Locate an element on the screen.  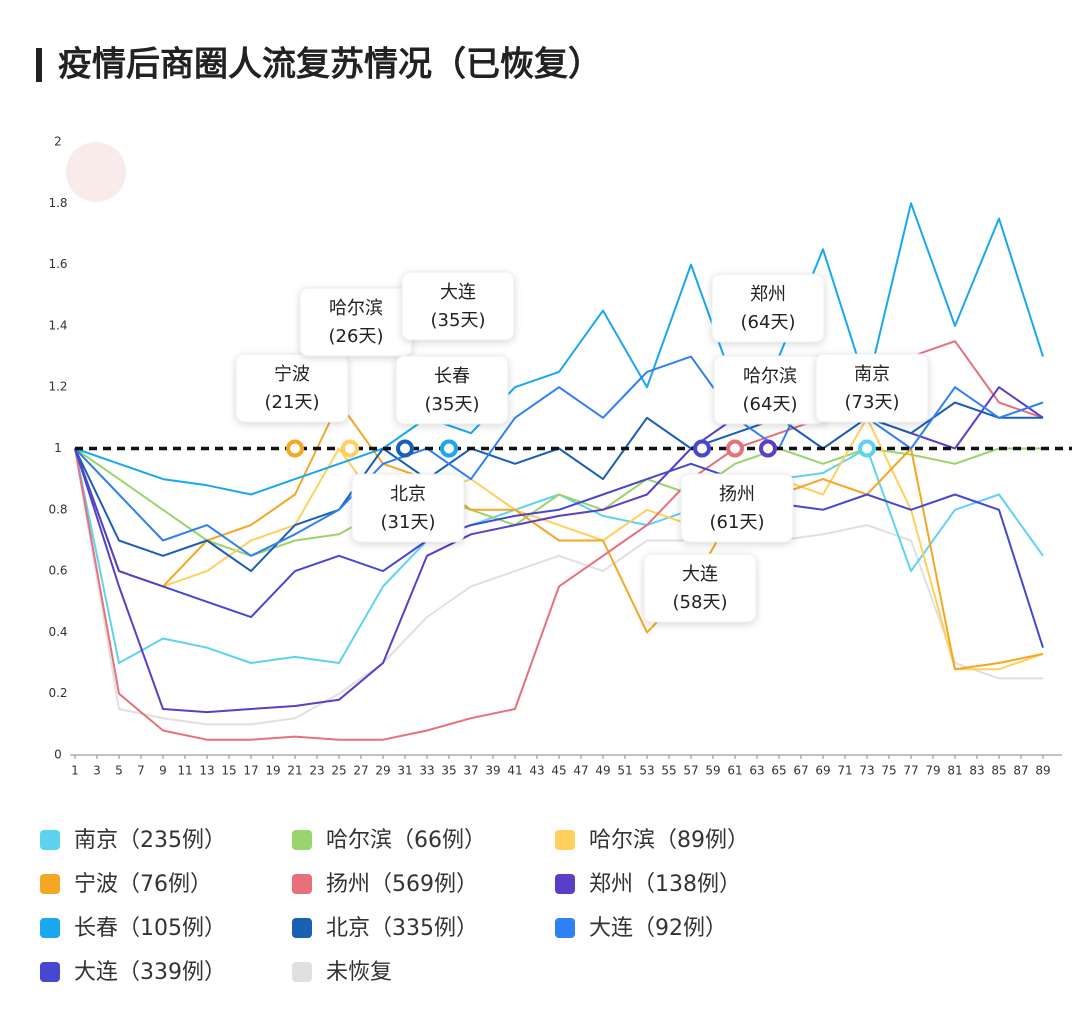
x-tick-label: 7 is located at coordinates (141, 771).